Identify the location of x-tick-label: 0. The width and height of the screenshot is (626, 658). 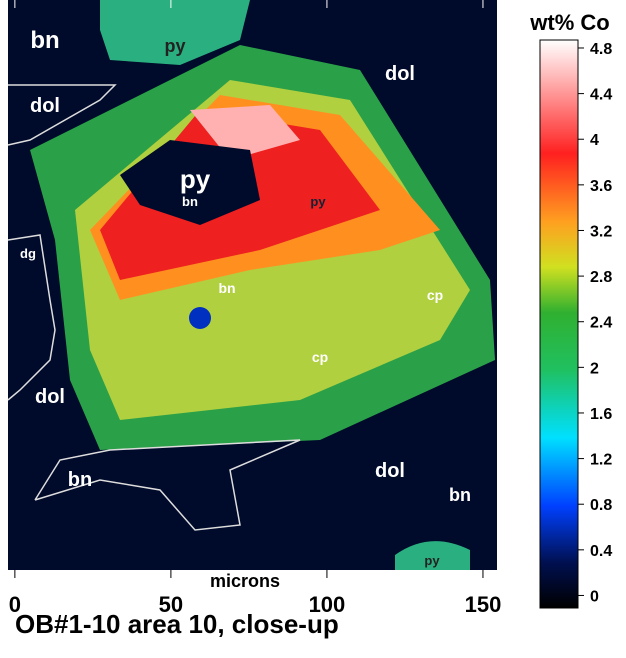
(15, 604).